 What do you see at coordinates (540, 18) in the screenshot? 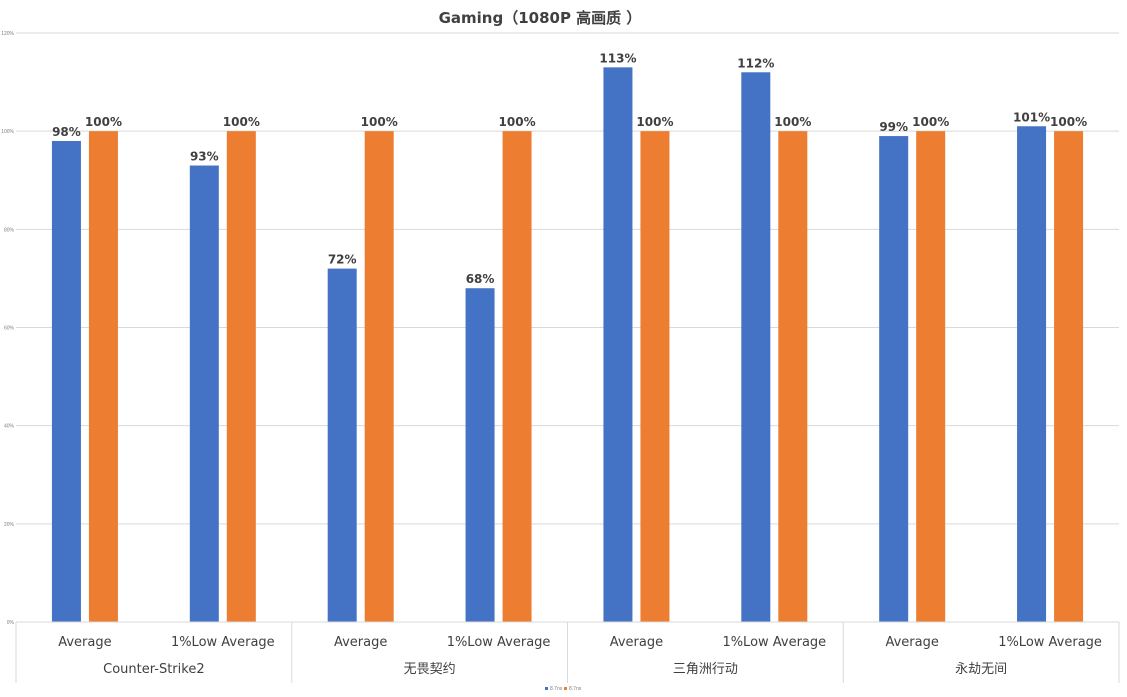
I see `chart-title: Gaming（1080P 高画质 ）` at bounding box center [540, 18].